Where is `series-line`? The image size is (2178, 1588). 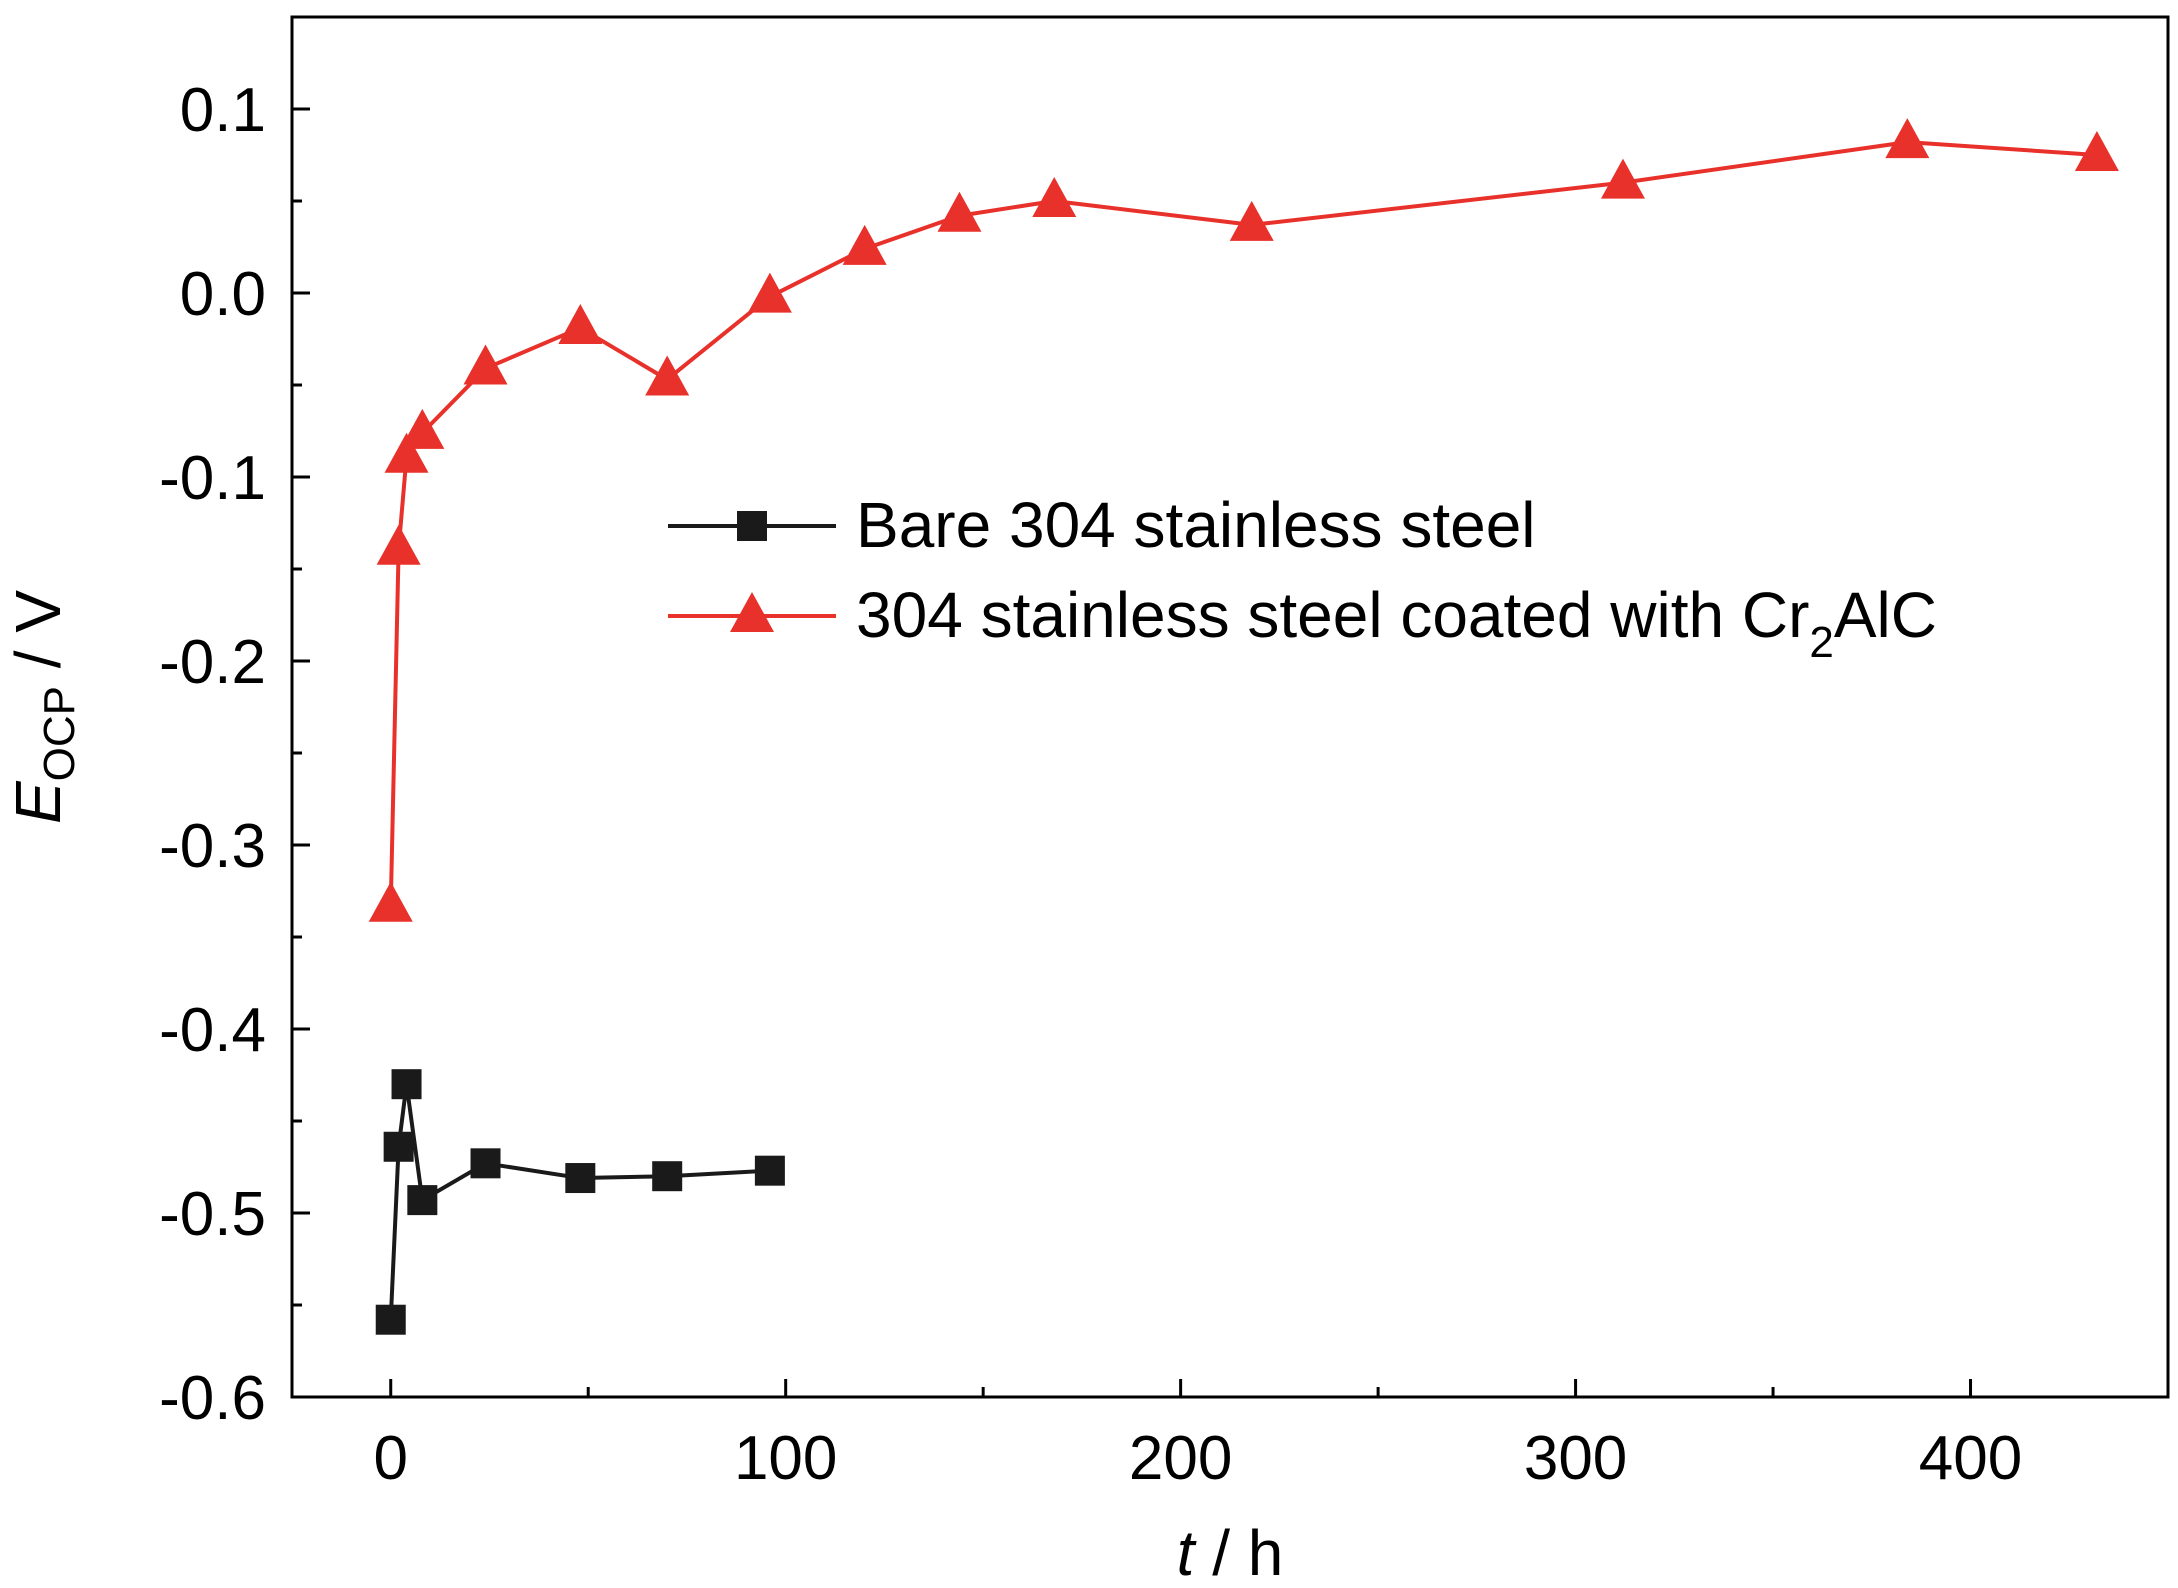 series-line is located at coordinates (579, 1201).